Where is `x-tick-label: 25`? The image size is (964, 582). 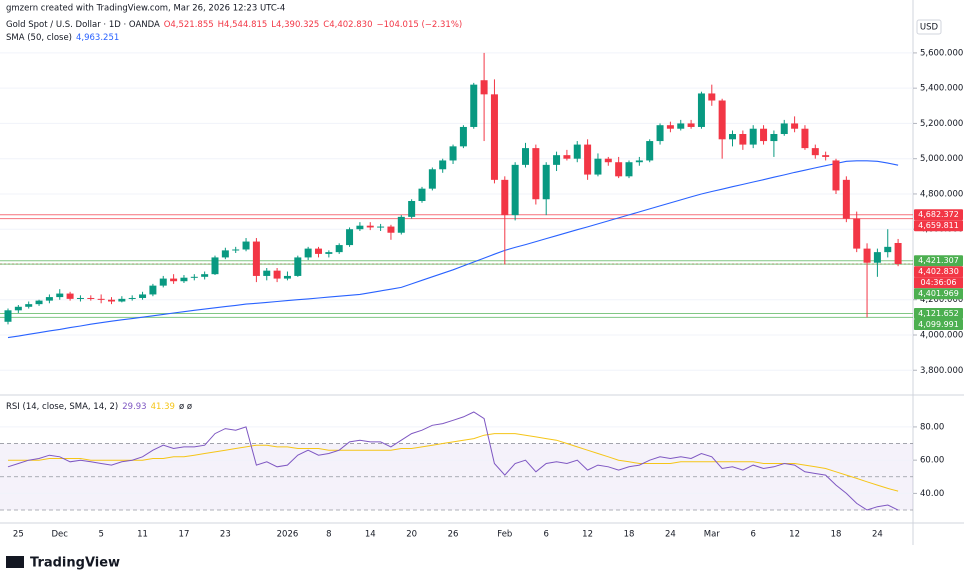
x-tick-label: 25 is located at coordinates (18, 535).